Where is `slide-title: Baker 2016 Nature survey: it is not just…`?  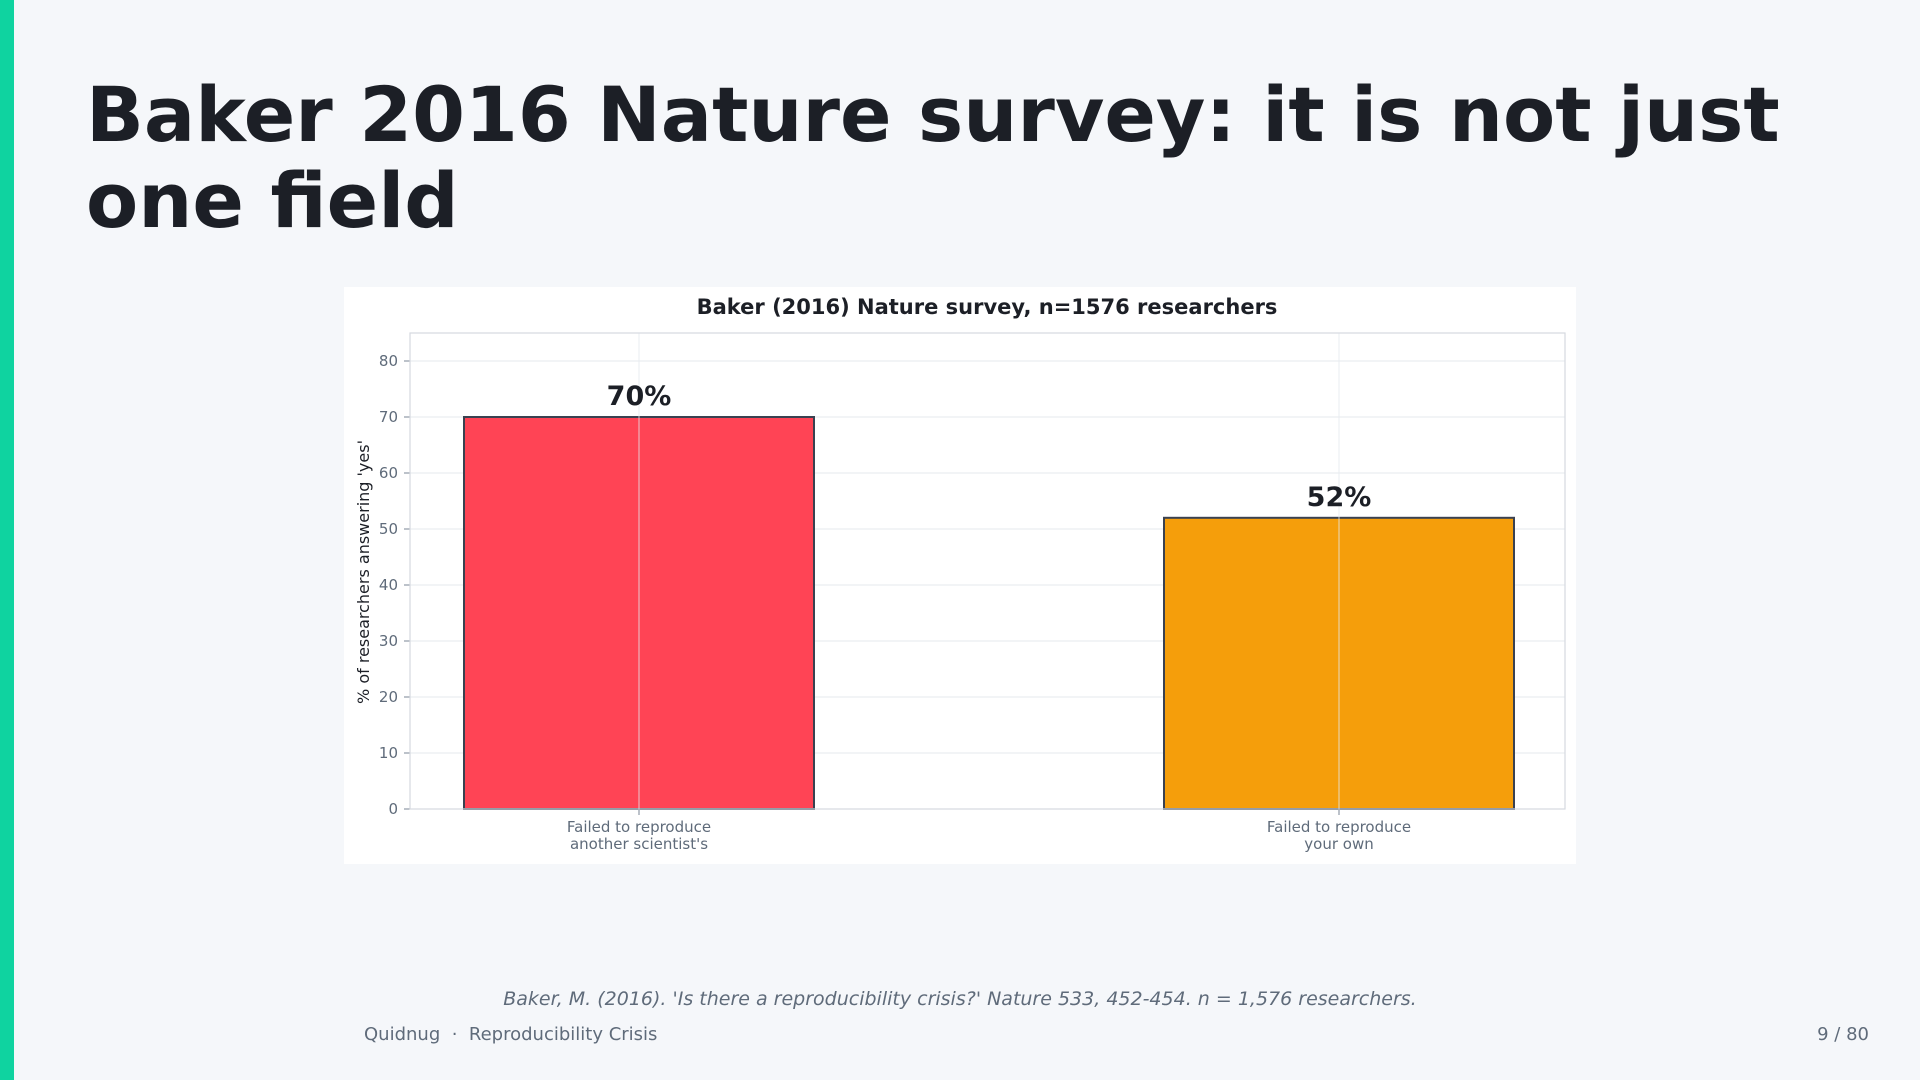 slide-title: Baker 2016 Nature survey: it is not just… is located at coordinates (933, 157).